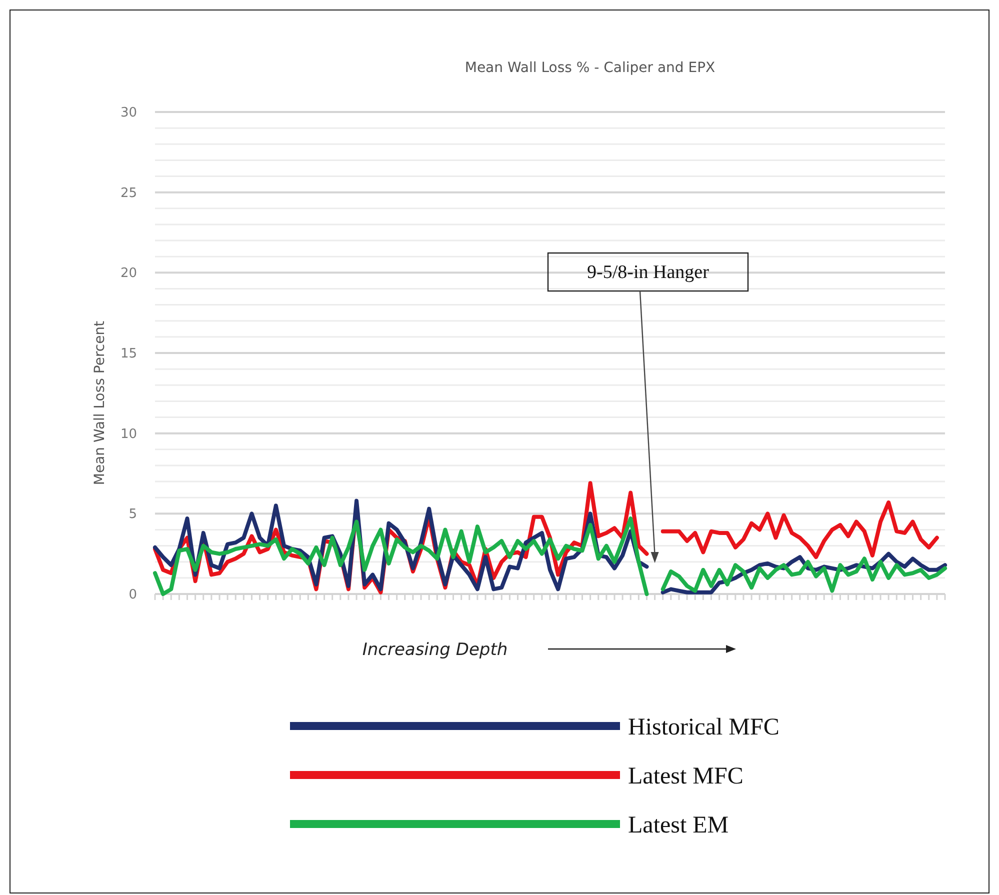 The height and width of the screenshot is (895, 999). I want to click on y-tick-label: 0, so click(132, 595).